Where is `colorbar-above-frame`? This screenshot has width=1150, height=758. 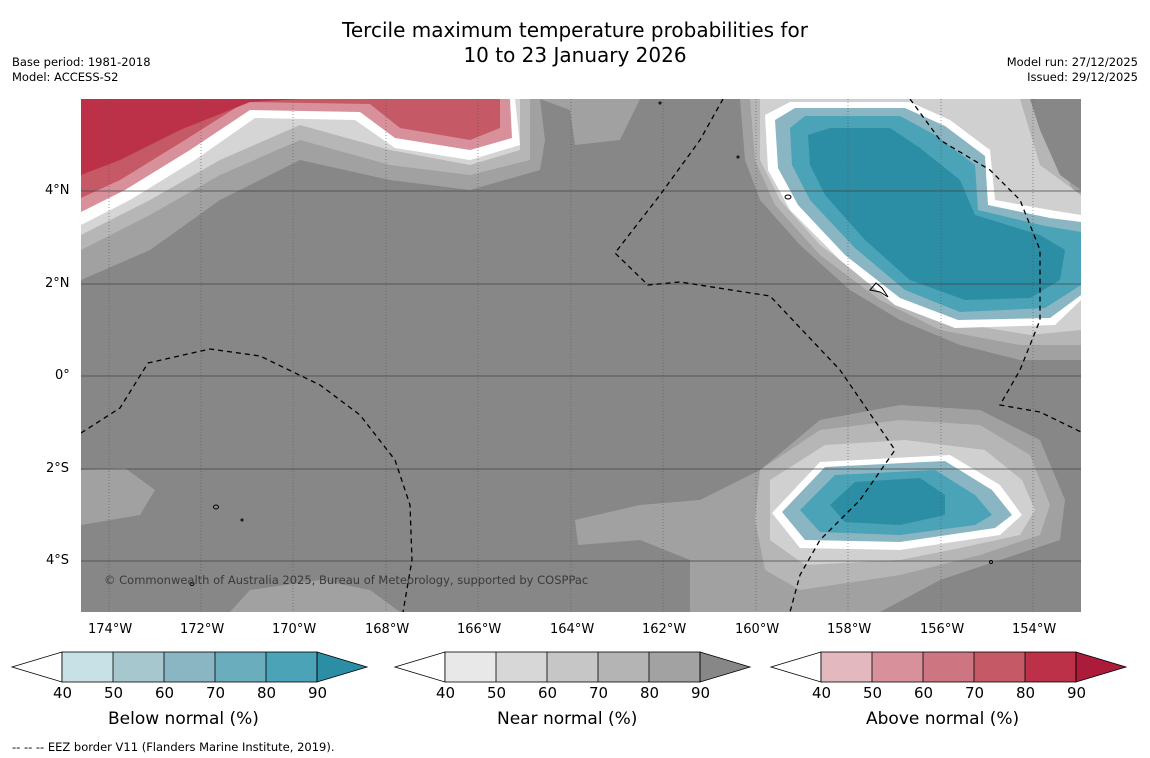 colorbar-above-frame is located at coordinates (948, 667).